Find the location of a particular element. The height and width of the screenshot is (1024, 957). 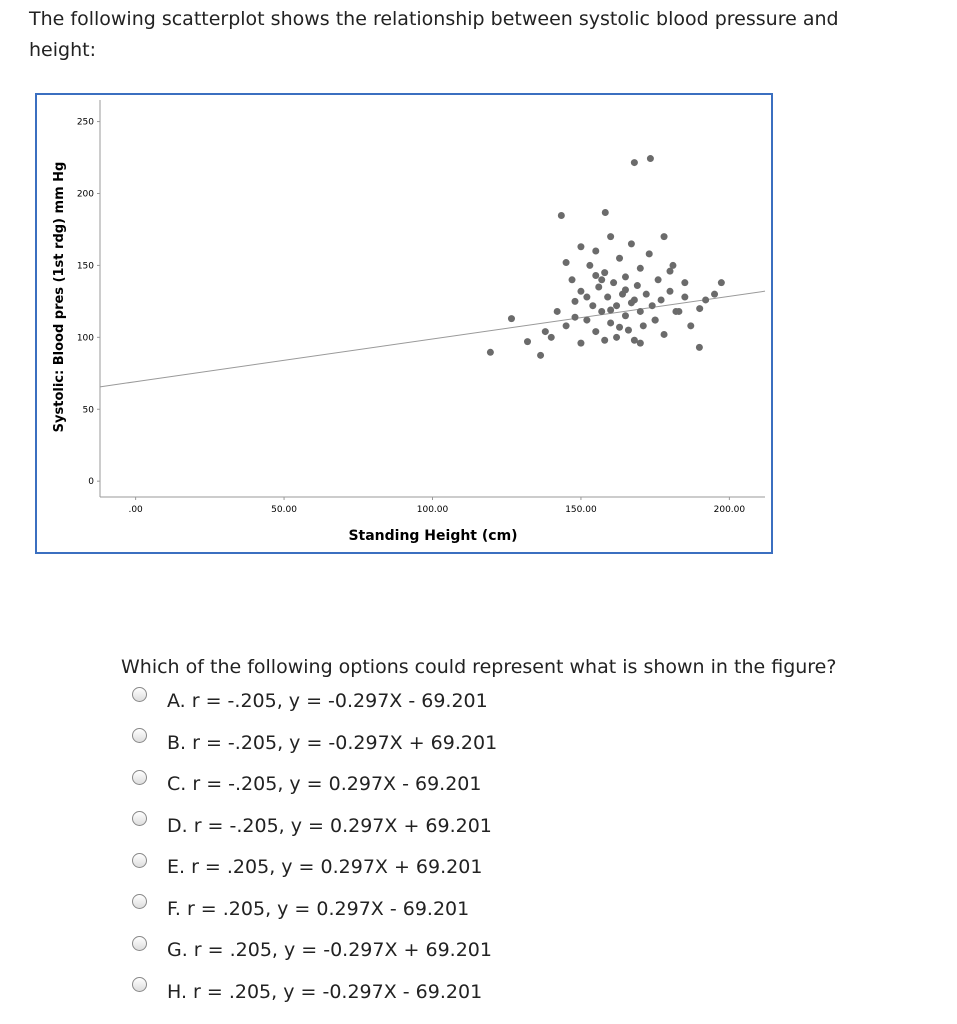

option: D. r = -.205, y = 0.297X + 69.201 is located at coordinates (312, 824).